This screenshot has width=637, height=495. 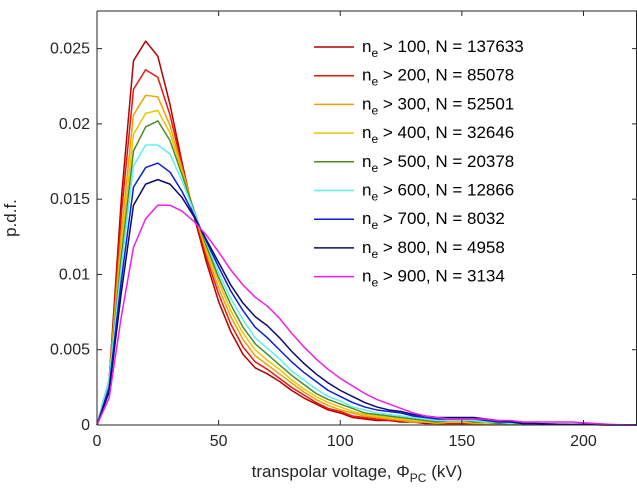 What do you see at coordinates (340, 441) in the screenshot?
I see `x-tick-label: 100` at bounding box center [340, 441].